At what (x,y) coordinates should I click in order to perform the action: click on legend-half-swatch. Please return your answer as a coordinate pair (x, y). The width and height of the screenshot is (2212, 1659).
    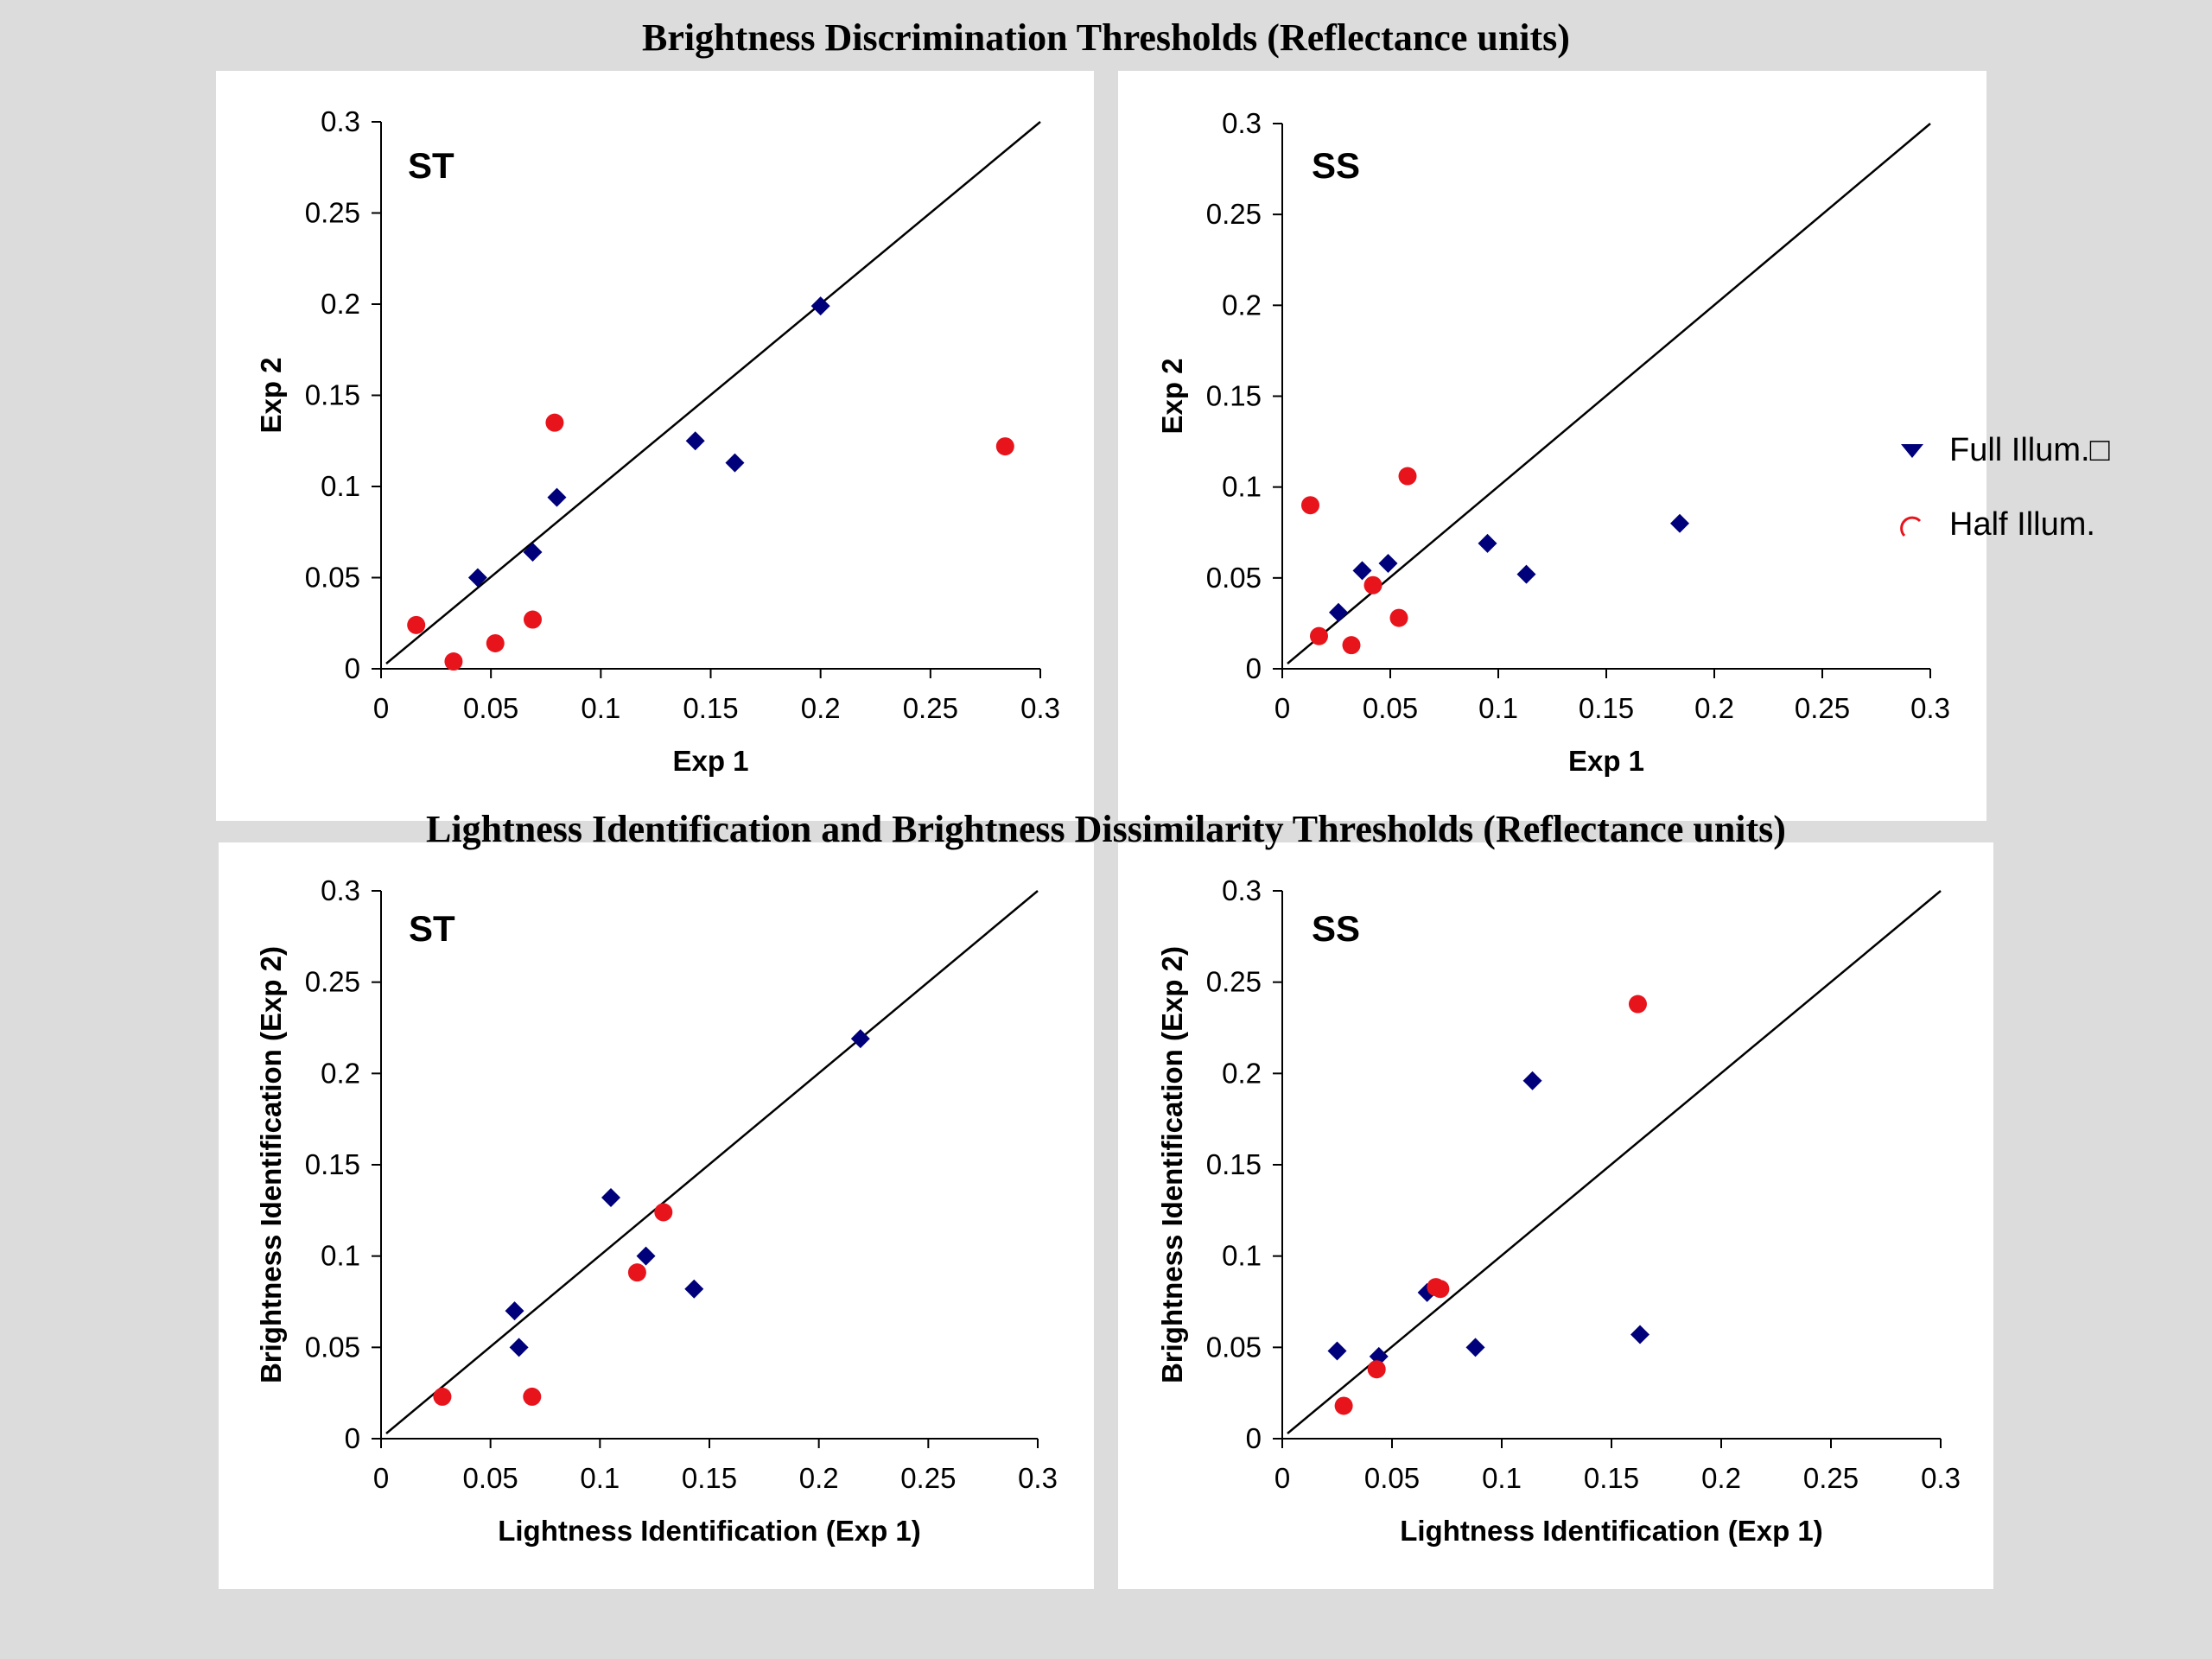
    Looking at the image, I should click on (1911, 526).